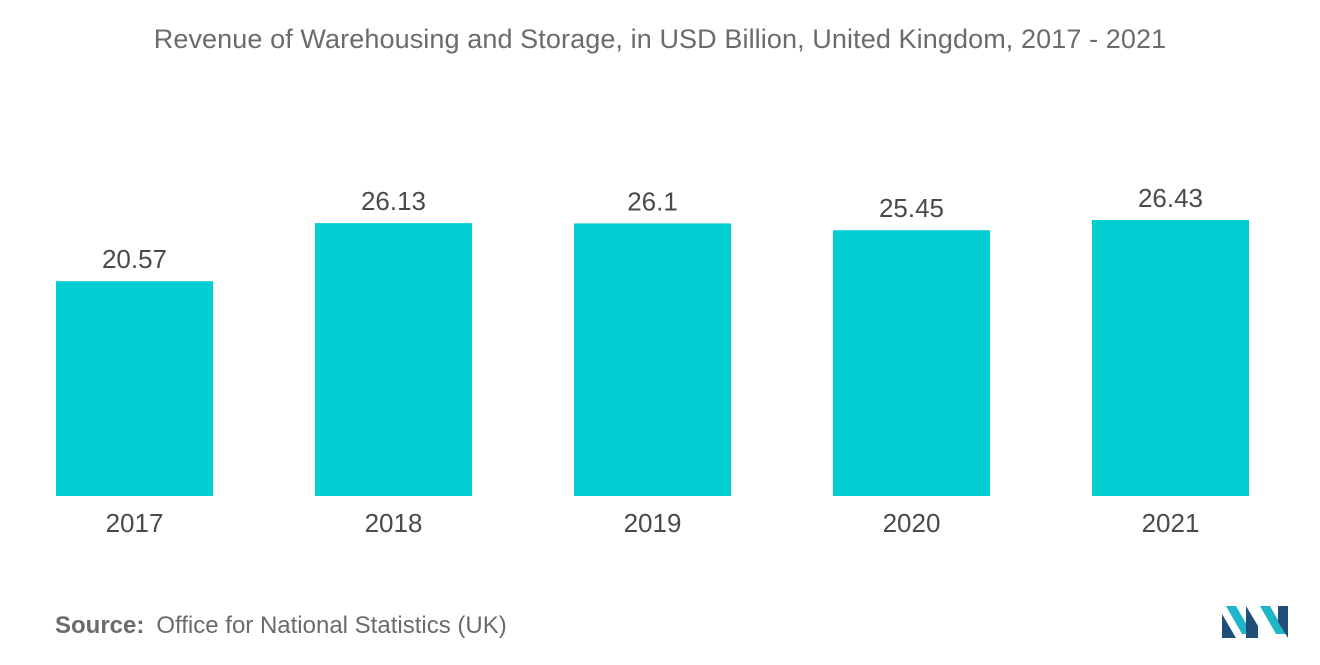  I want to click on bar-2019, so click(652, 359).